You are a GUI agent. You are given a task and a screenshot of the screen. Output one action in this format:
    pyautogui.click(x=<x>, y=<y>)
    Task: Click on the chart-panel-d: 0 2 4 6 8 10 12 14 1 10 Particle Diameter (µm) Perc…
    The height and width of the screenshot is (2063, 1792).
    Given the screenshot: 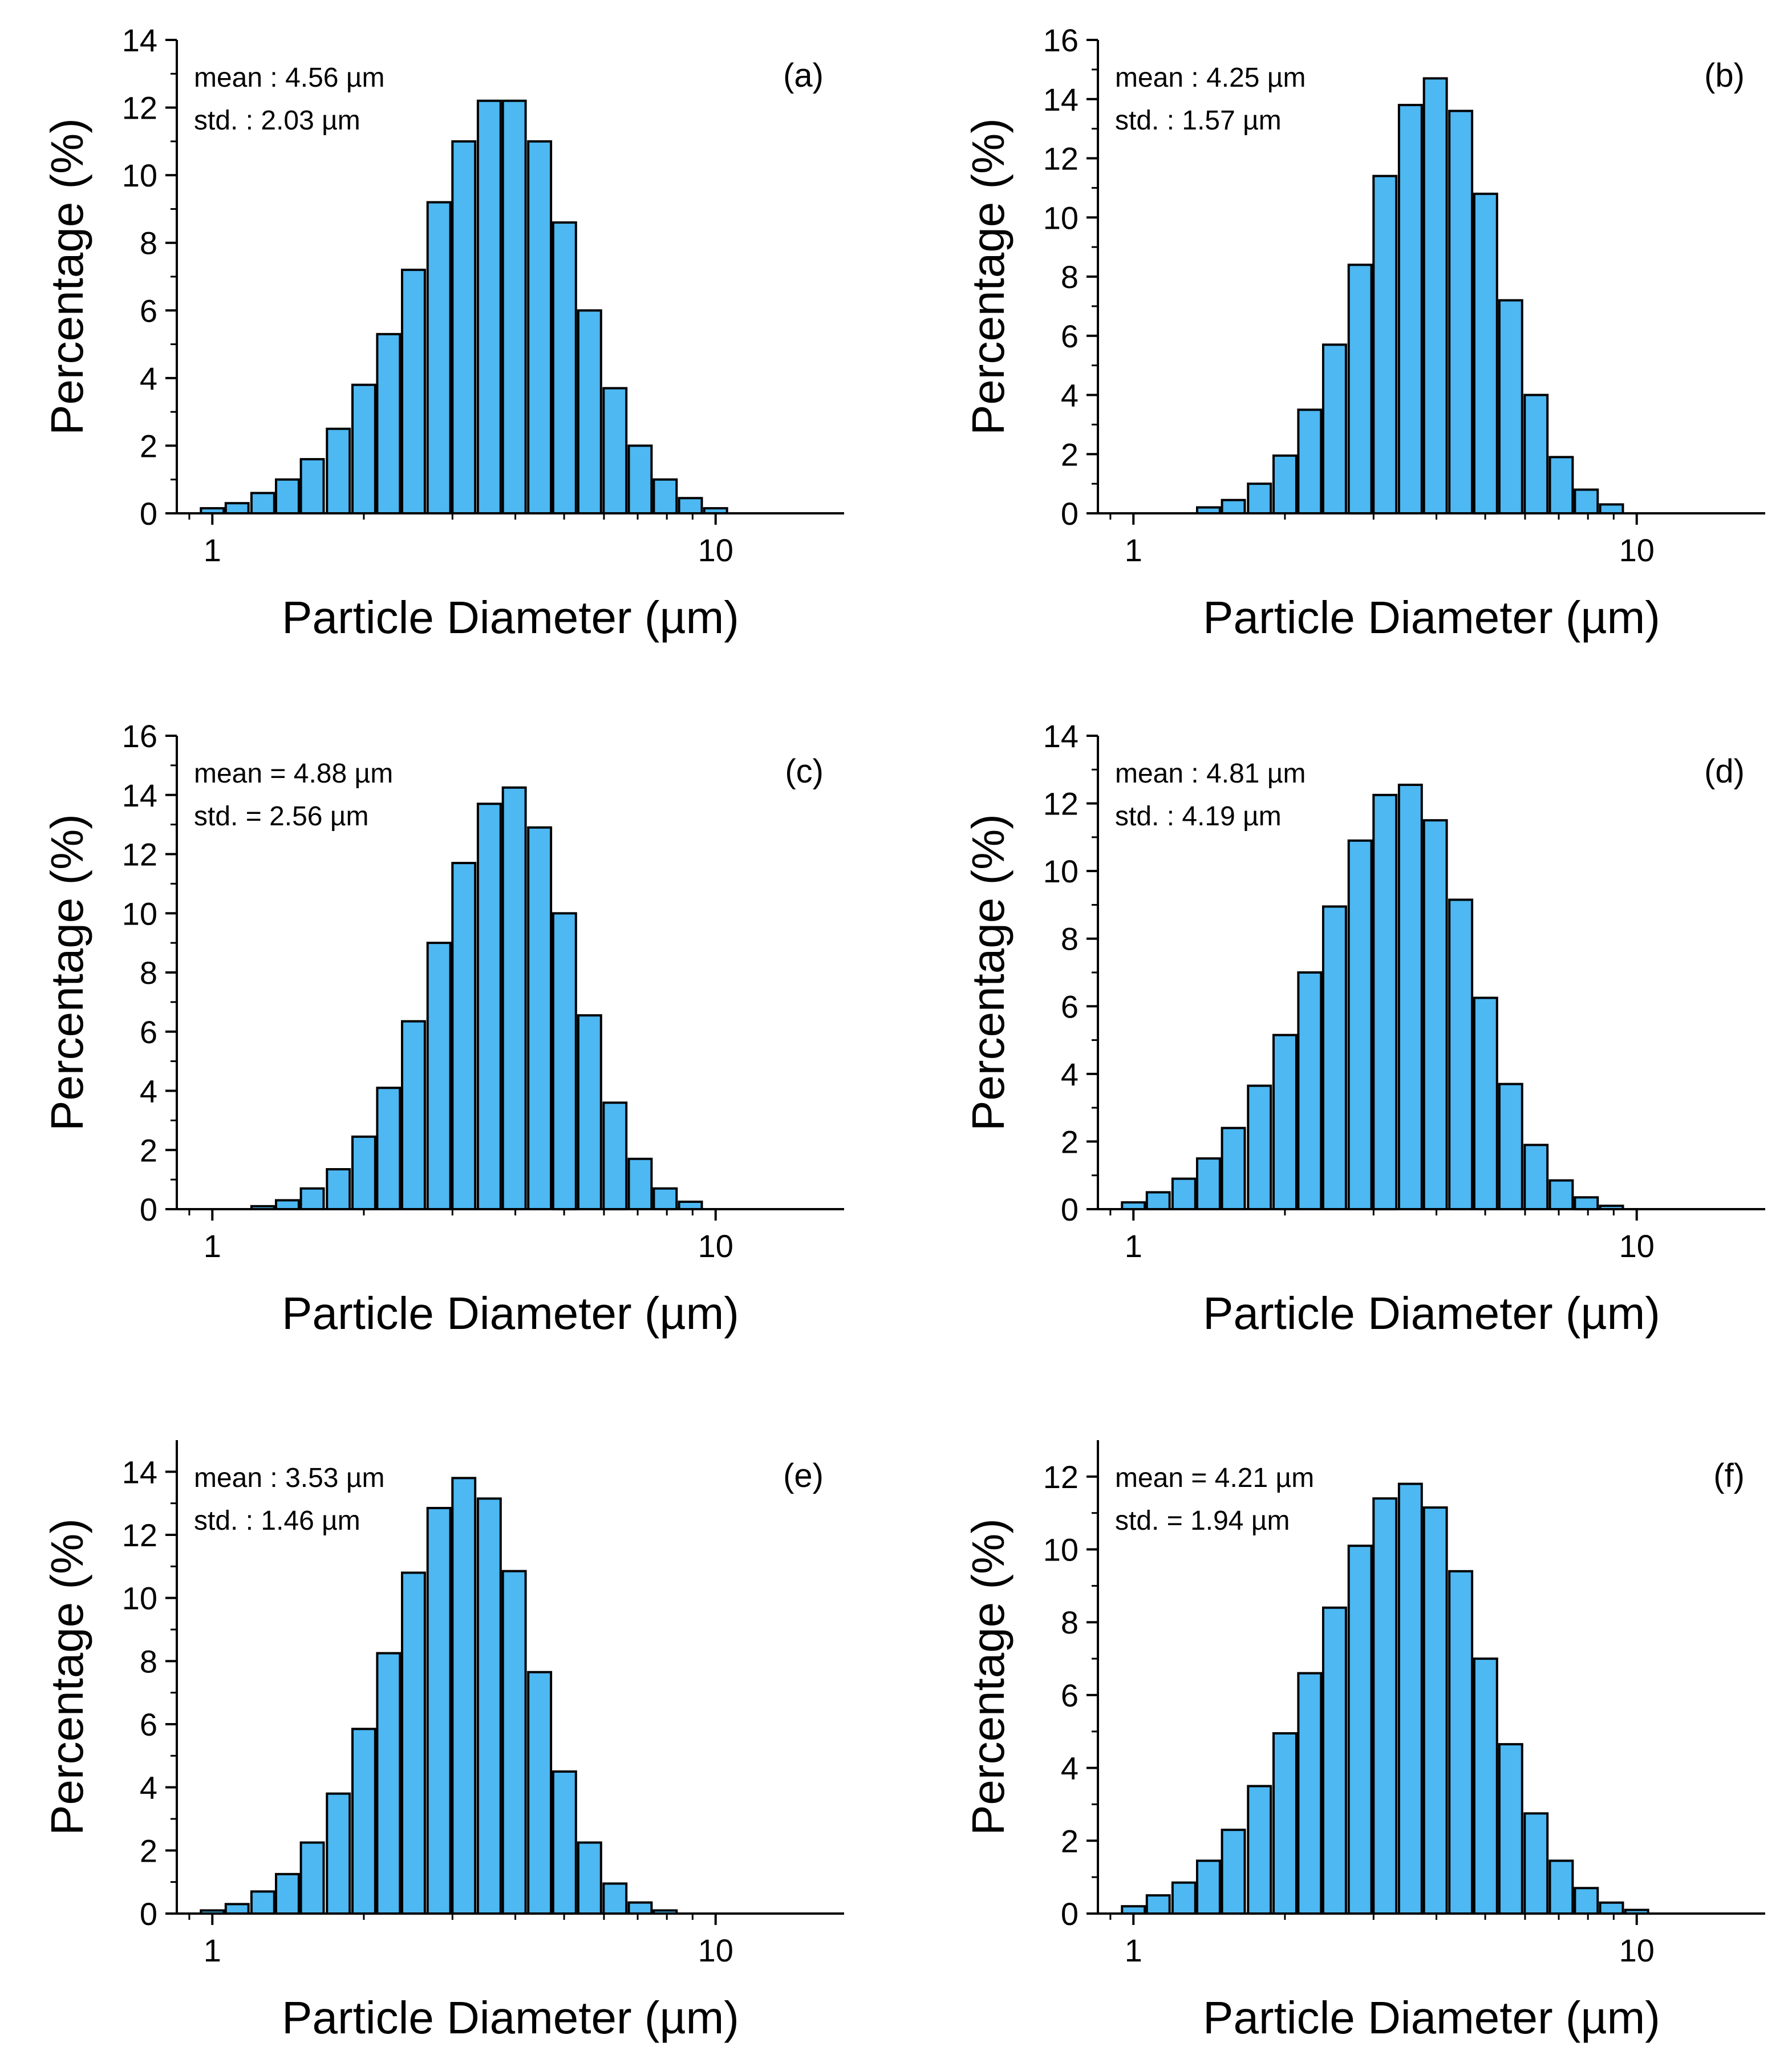 What is the action you would take?
    pyautogui.click(x=1364, y=1028)
    